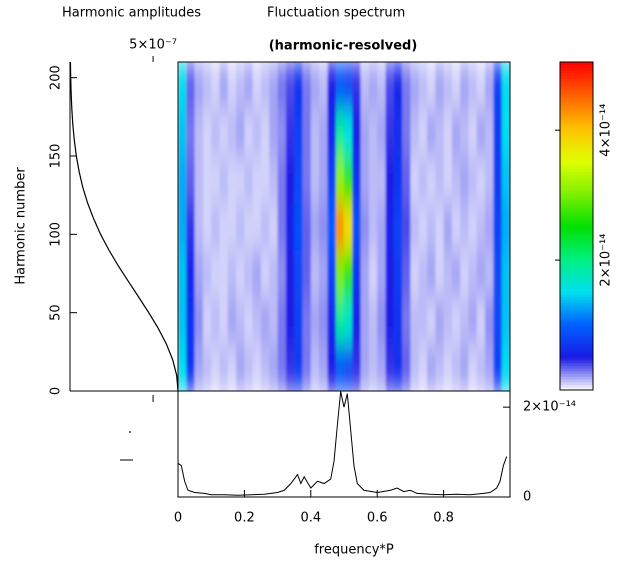 Image resolution: width=622 pixels, height=561 pixels. What do you see at coordinates (343, 46) in the screenshot?
I see `chart-subtitle: (harmonic-resolved)` at bounding box center [343, 46].